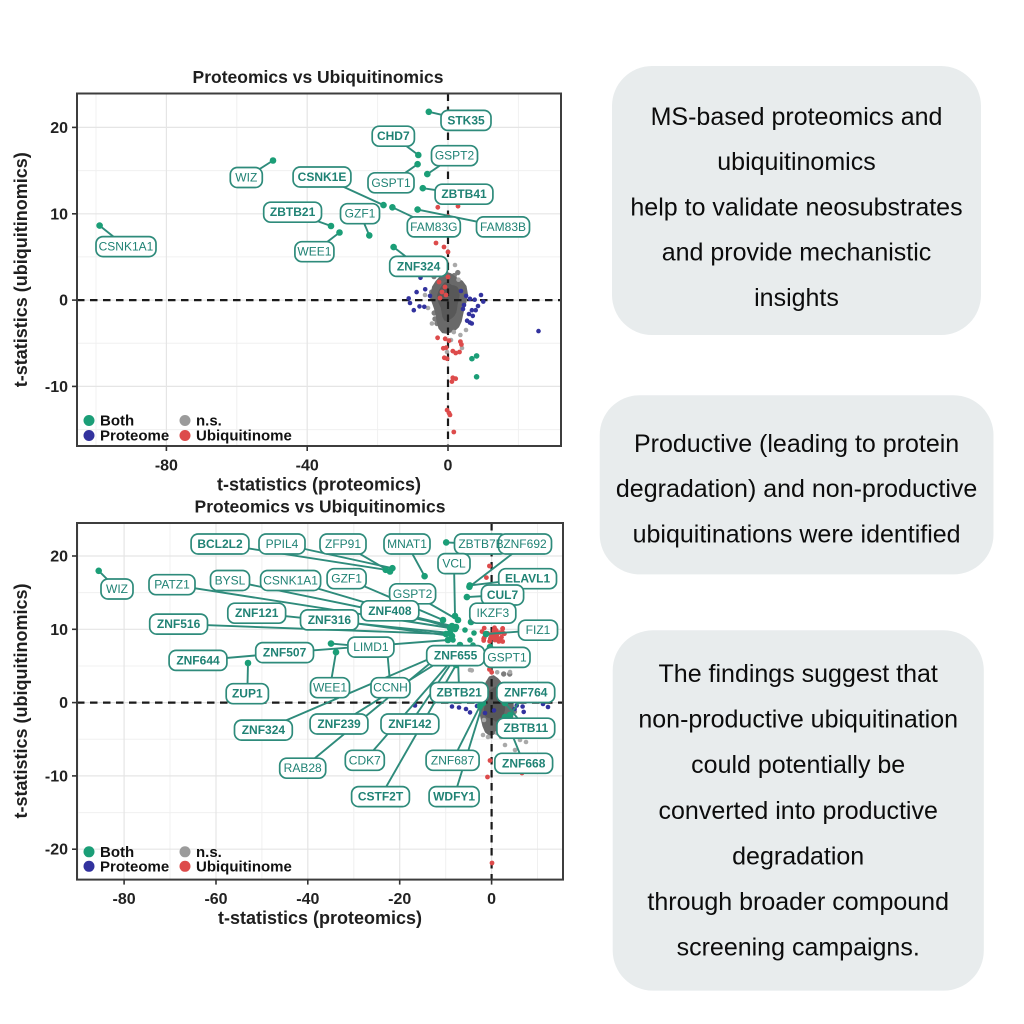  What do you see at coordinates (796, 489) in the screenshot?
I see `svg-text:degradation) and non-productiv: degradation) and non-productive` at bounding box center [796, 489].